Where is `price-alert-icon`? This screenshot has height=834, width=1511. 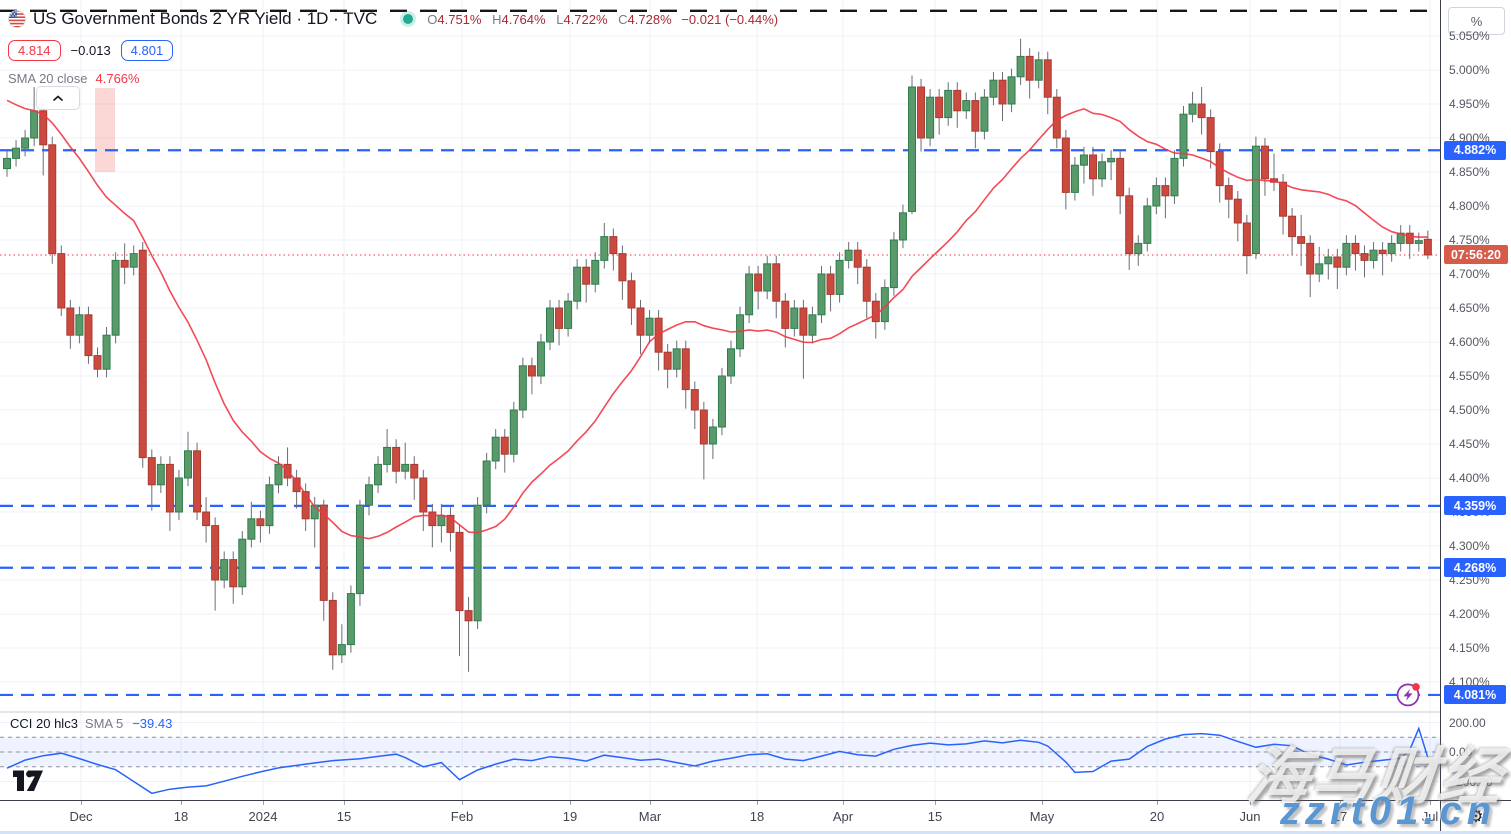 price-alert-icon is located at coordinates (1408, 695).